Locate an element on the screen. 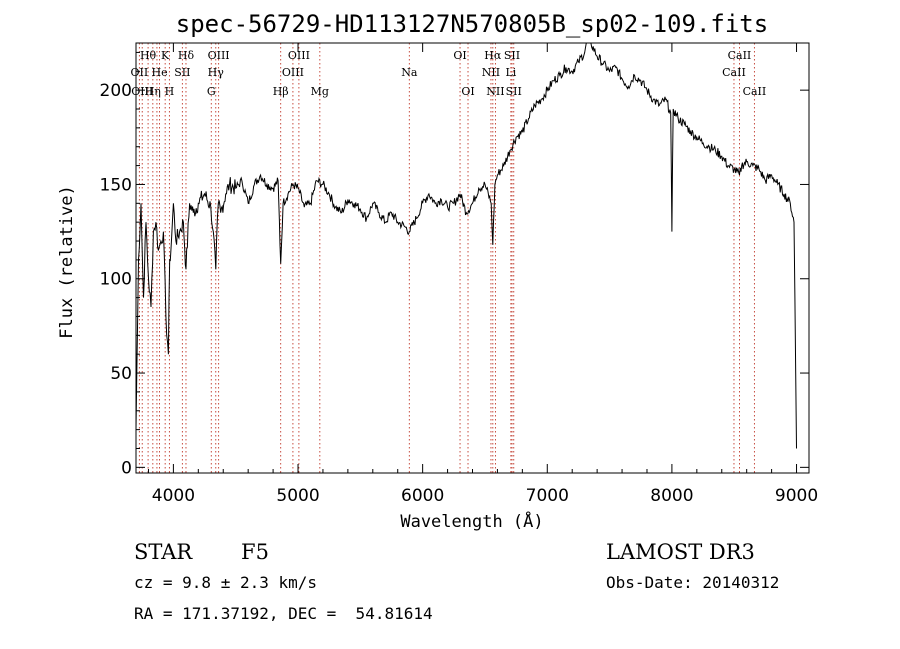 Image resolution: width=900 pixels, height=649 pixels. line-label: Li is located at coordinates (510, 72).